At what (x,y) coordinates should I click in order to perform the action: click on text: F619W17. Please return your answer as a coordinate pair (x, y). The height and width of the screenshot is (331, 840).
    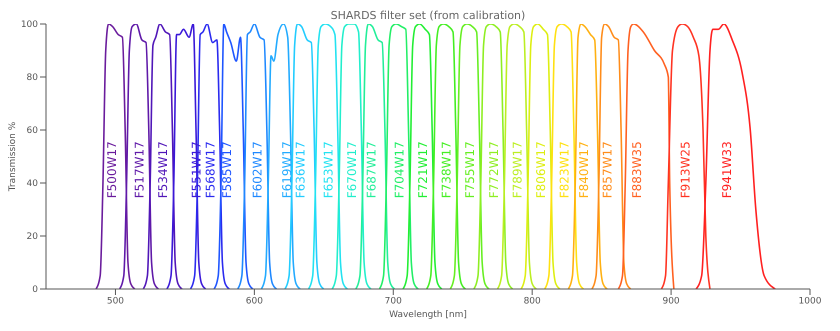
    Looking at the image, I should click on (287, 169).